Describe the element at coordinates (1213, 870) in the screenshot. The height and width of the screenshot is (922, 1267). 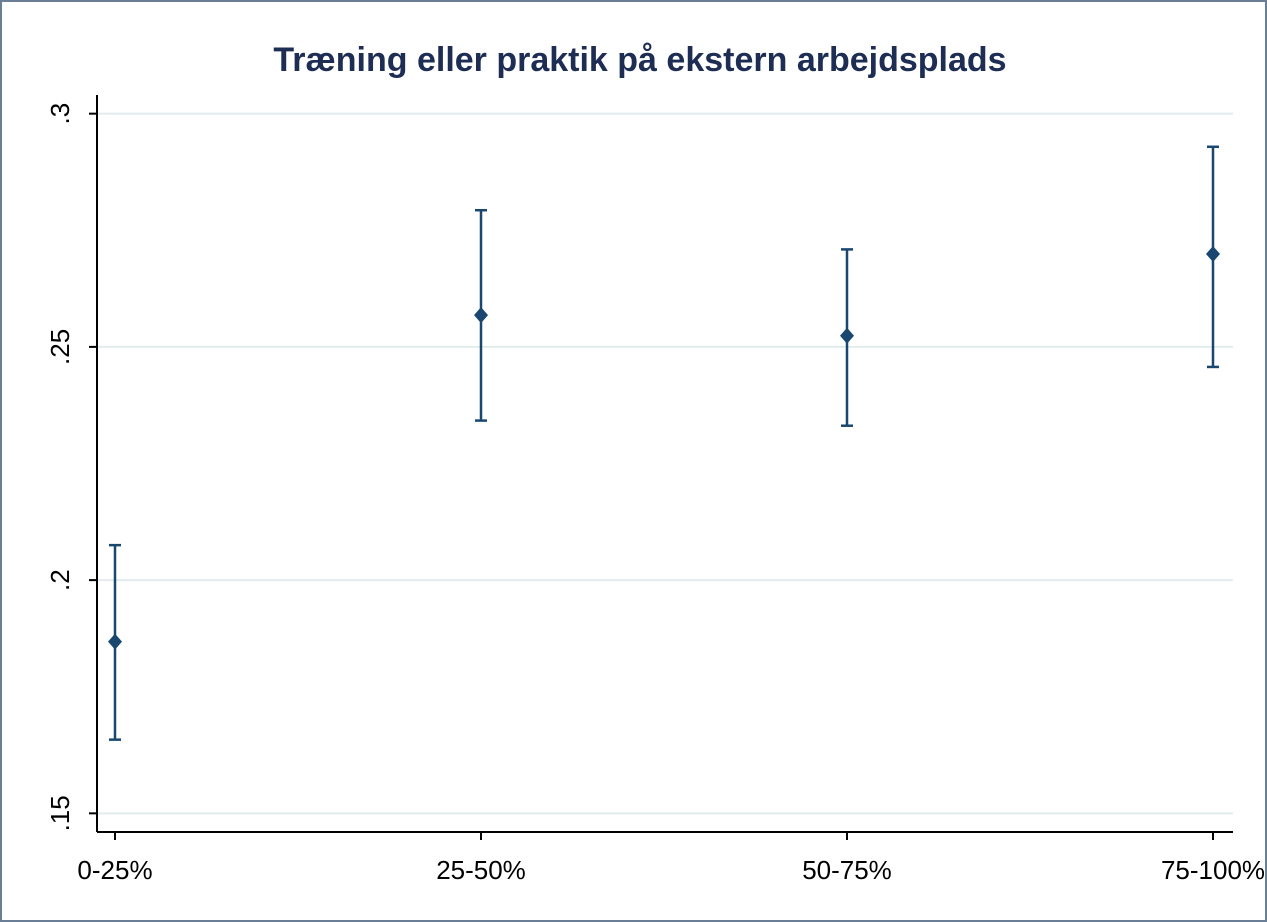
I see `x-tick-label: 75-100%` at that location.